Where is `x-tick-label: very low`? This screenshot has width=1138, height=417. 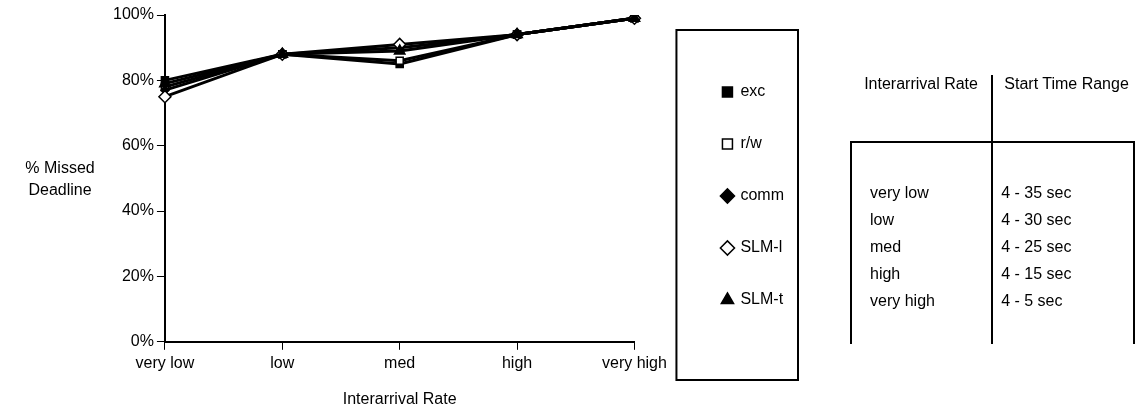 x-tick-label: very low is located at coordinates (165, 362).